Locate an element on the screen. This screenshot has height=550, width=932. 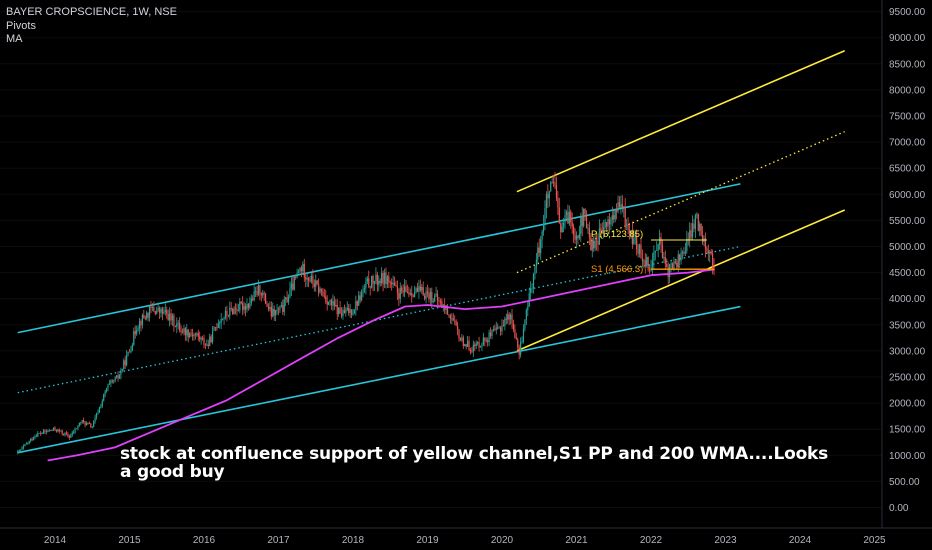
price-tick-label: 500.00 is located at coordinates (904, 482).